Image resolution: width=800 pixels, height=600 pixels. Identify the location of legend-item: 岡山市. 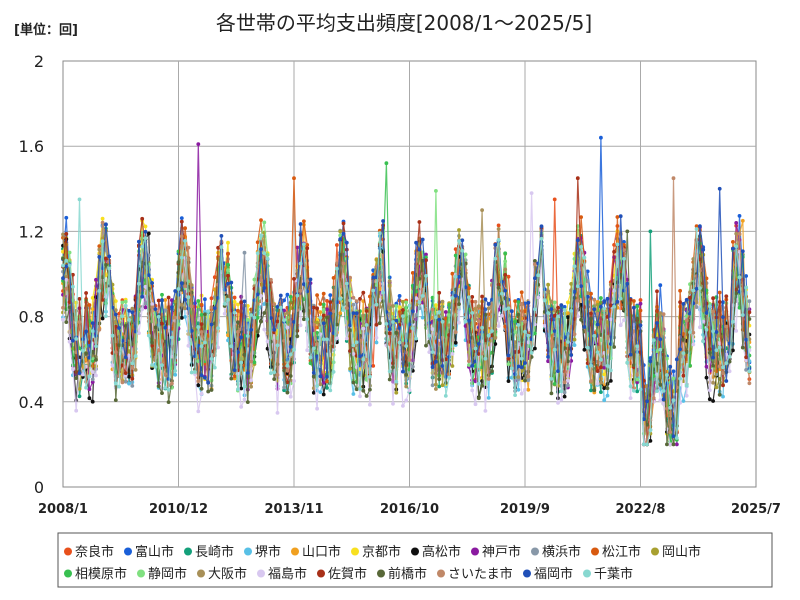
(676, 552).